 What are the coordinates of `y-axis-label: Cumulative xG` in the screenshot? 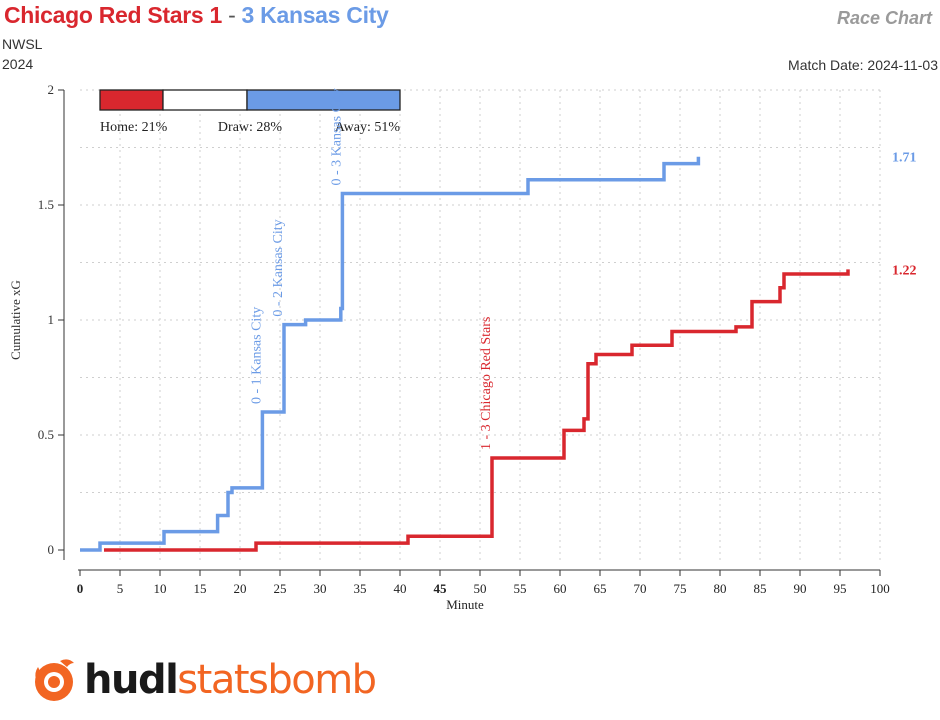 It's located at (15, 320).